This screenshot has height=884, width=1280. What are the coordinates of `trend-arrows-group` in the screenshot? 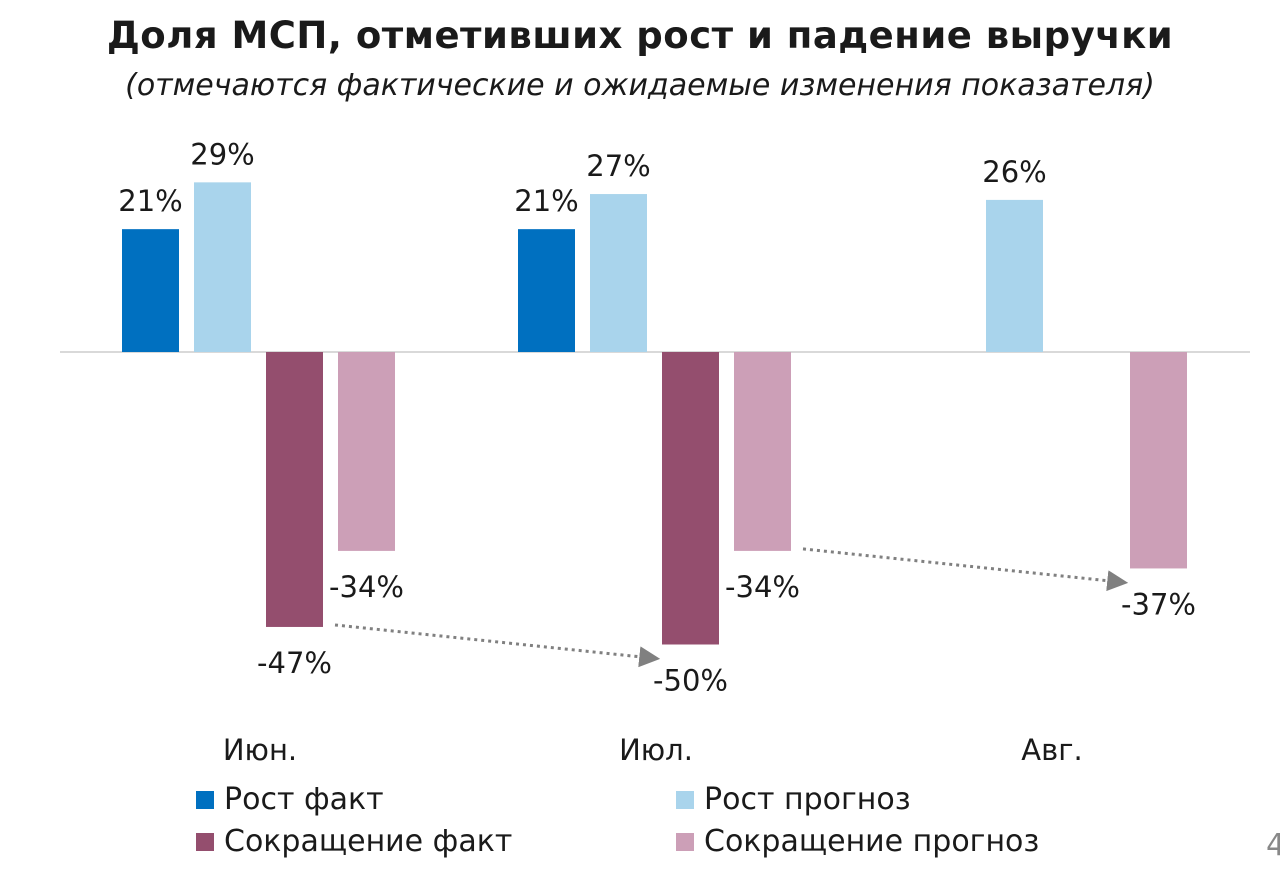 It's located at (731, 607).